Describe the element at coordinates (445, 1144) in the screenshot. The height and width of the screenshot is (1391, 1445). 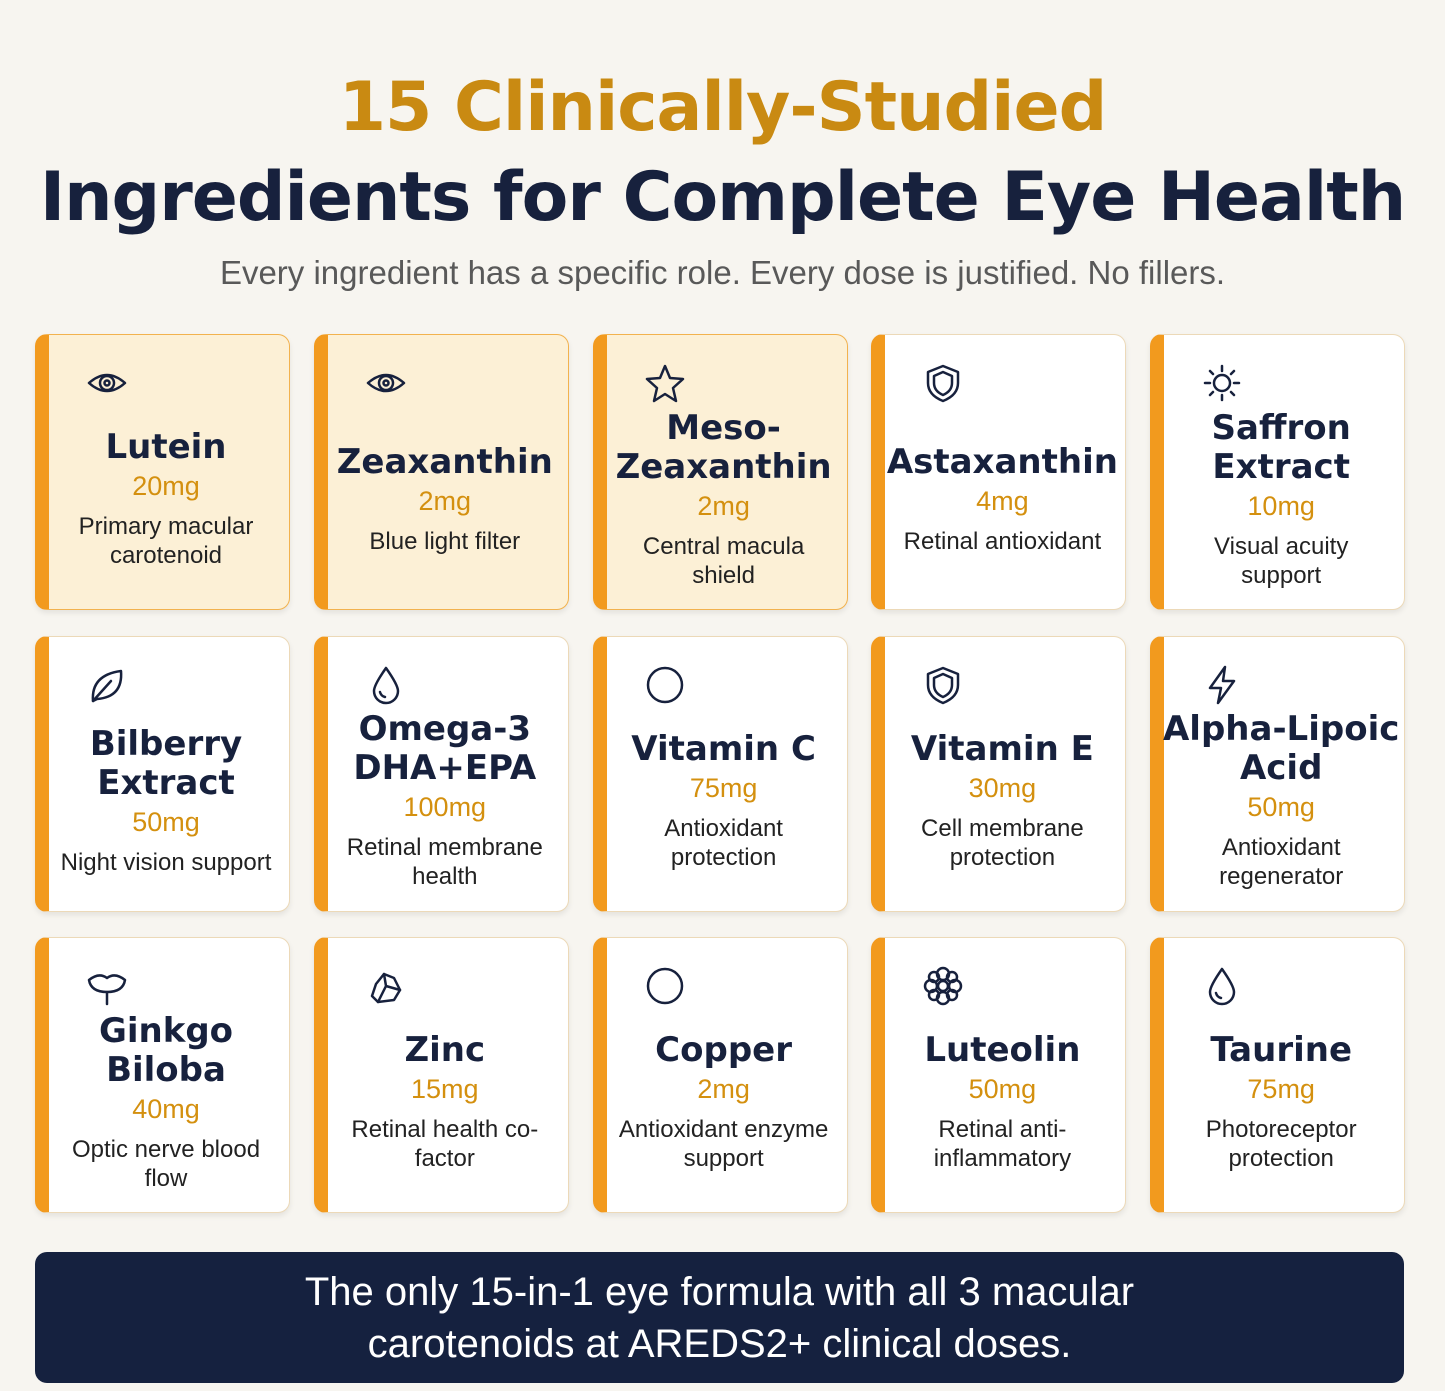
I see `ingredient-role: Retinal health co-factor` at that location.